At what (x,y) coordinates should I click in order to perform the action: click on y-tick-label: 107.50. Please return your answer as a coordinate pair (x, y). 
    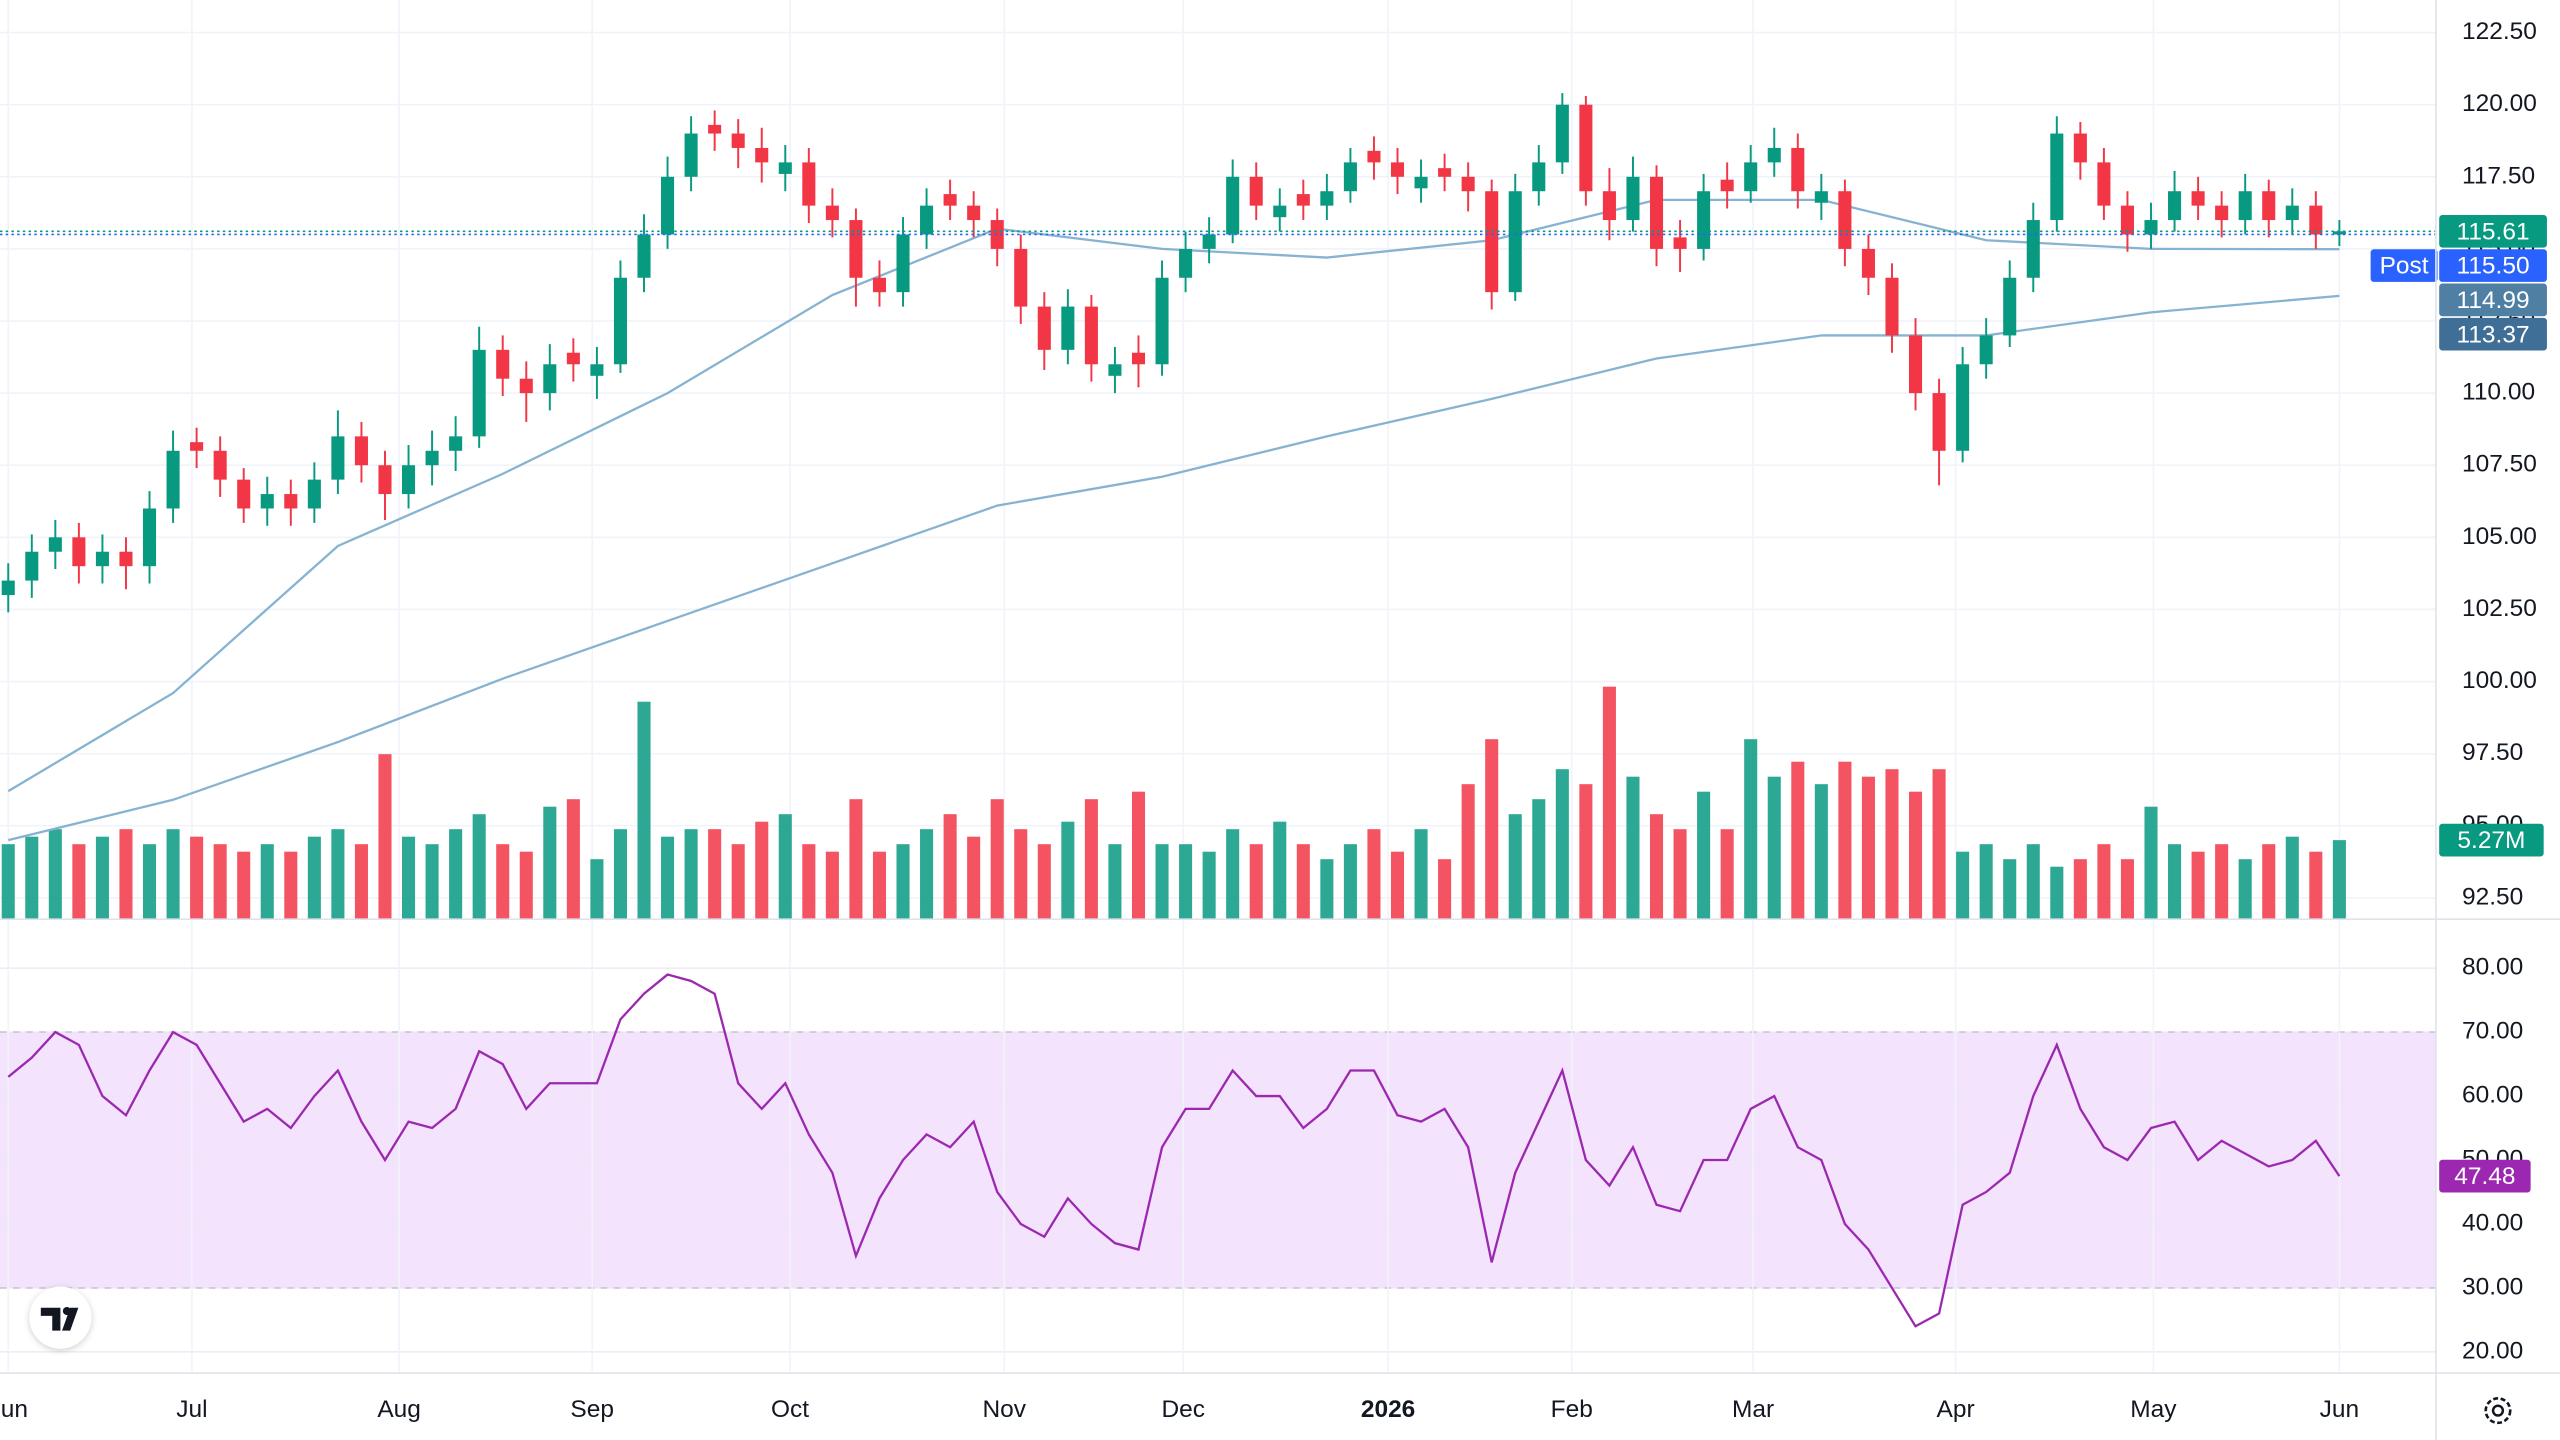
    Looking at the image, I should click on (2499, 464).